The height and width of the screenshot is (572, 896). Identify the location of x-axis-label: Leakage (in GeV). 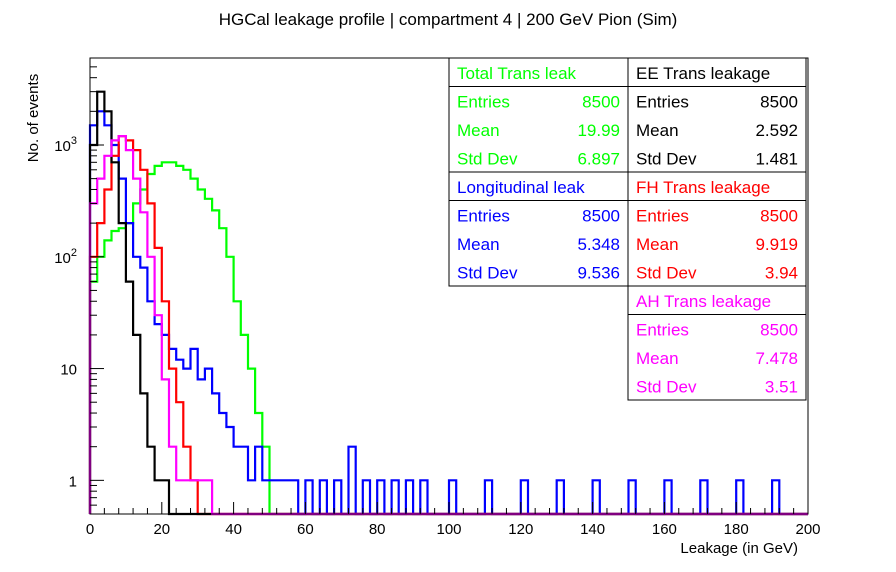
(739, 548).